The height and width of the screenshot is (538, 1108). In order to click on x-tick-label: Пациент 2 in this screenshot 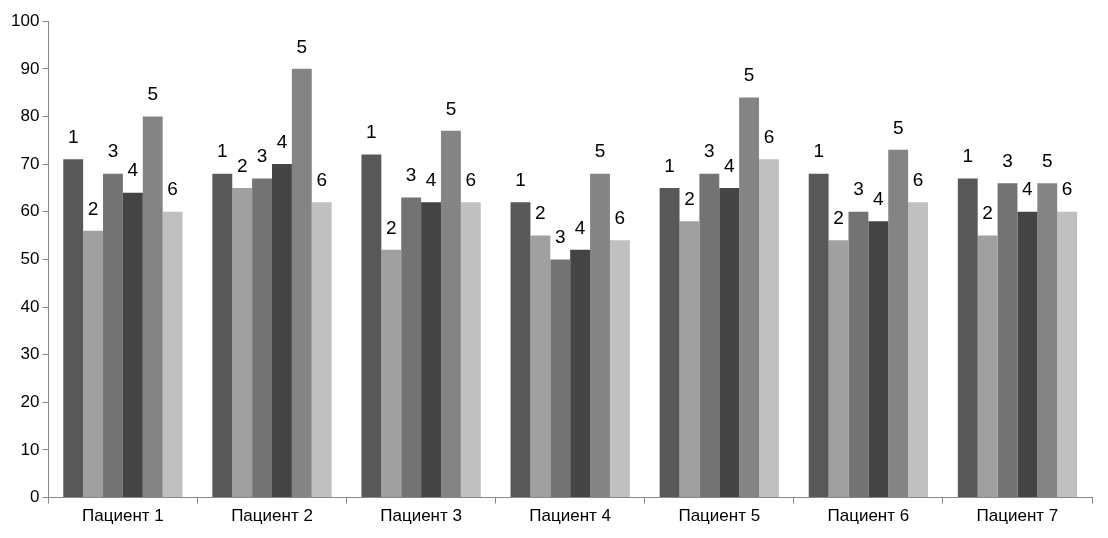, I will do `click(272, 516)`.